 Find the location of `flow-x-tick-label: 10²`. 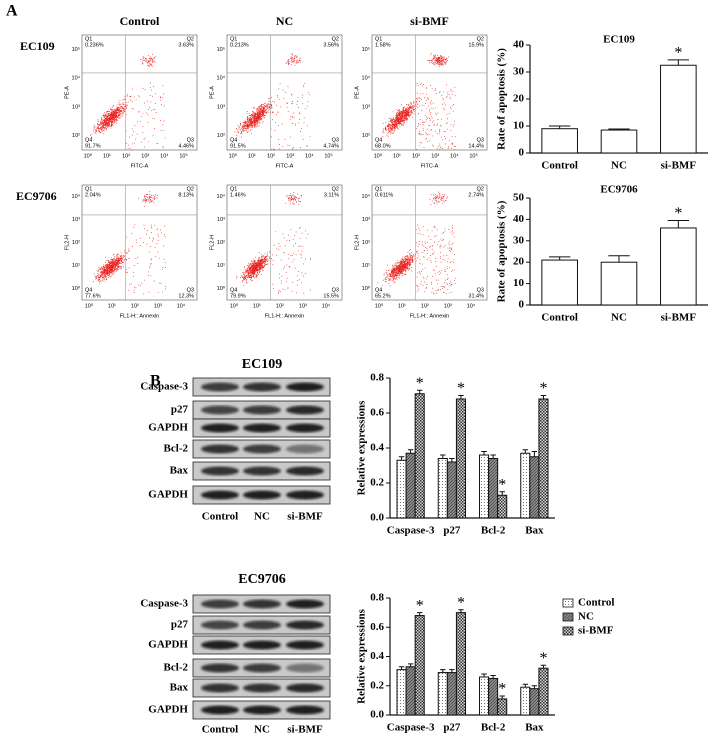

flow-x-tick-label: 10² is located at coordinates (416, 156).